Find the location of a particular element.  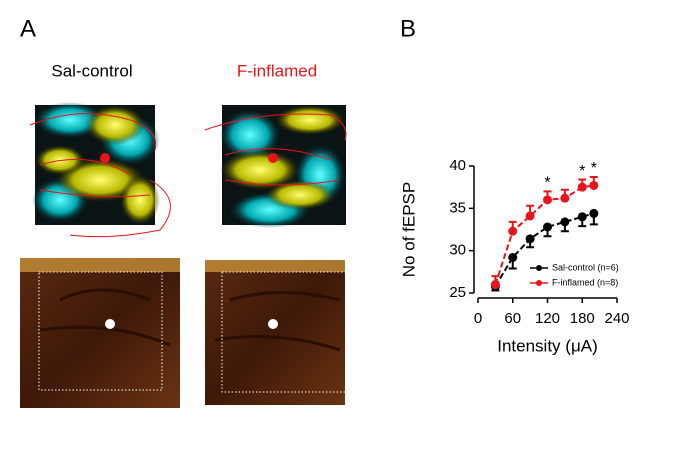

panel-label: A is located at coordinates (28, 28).